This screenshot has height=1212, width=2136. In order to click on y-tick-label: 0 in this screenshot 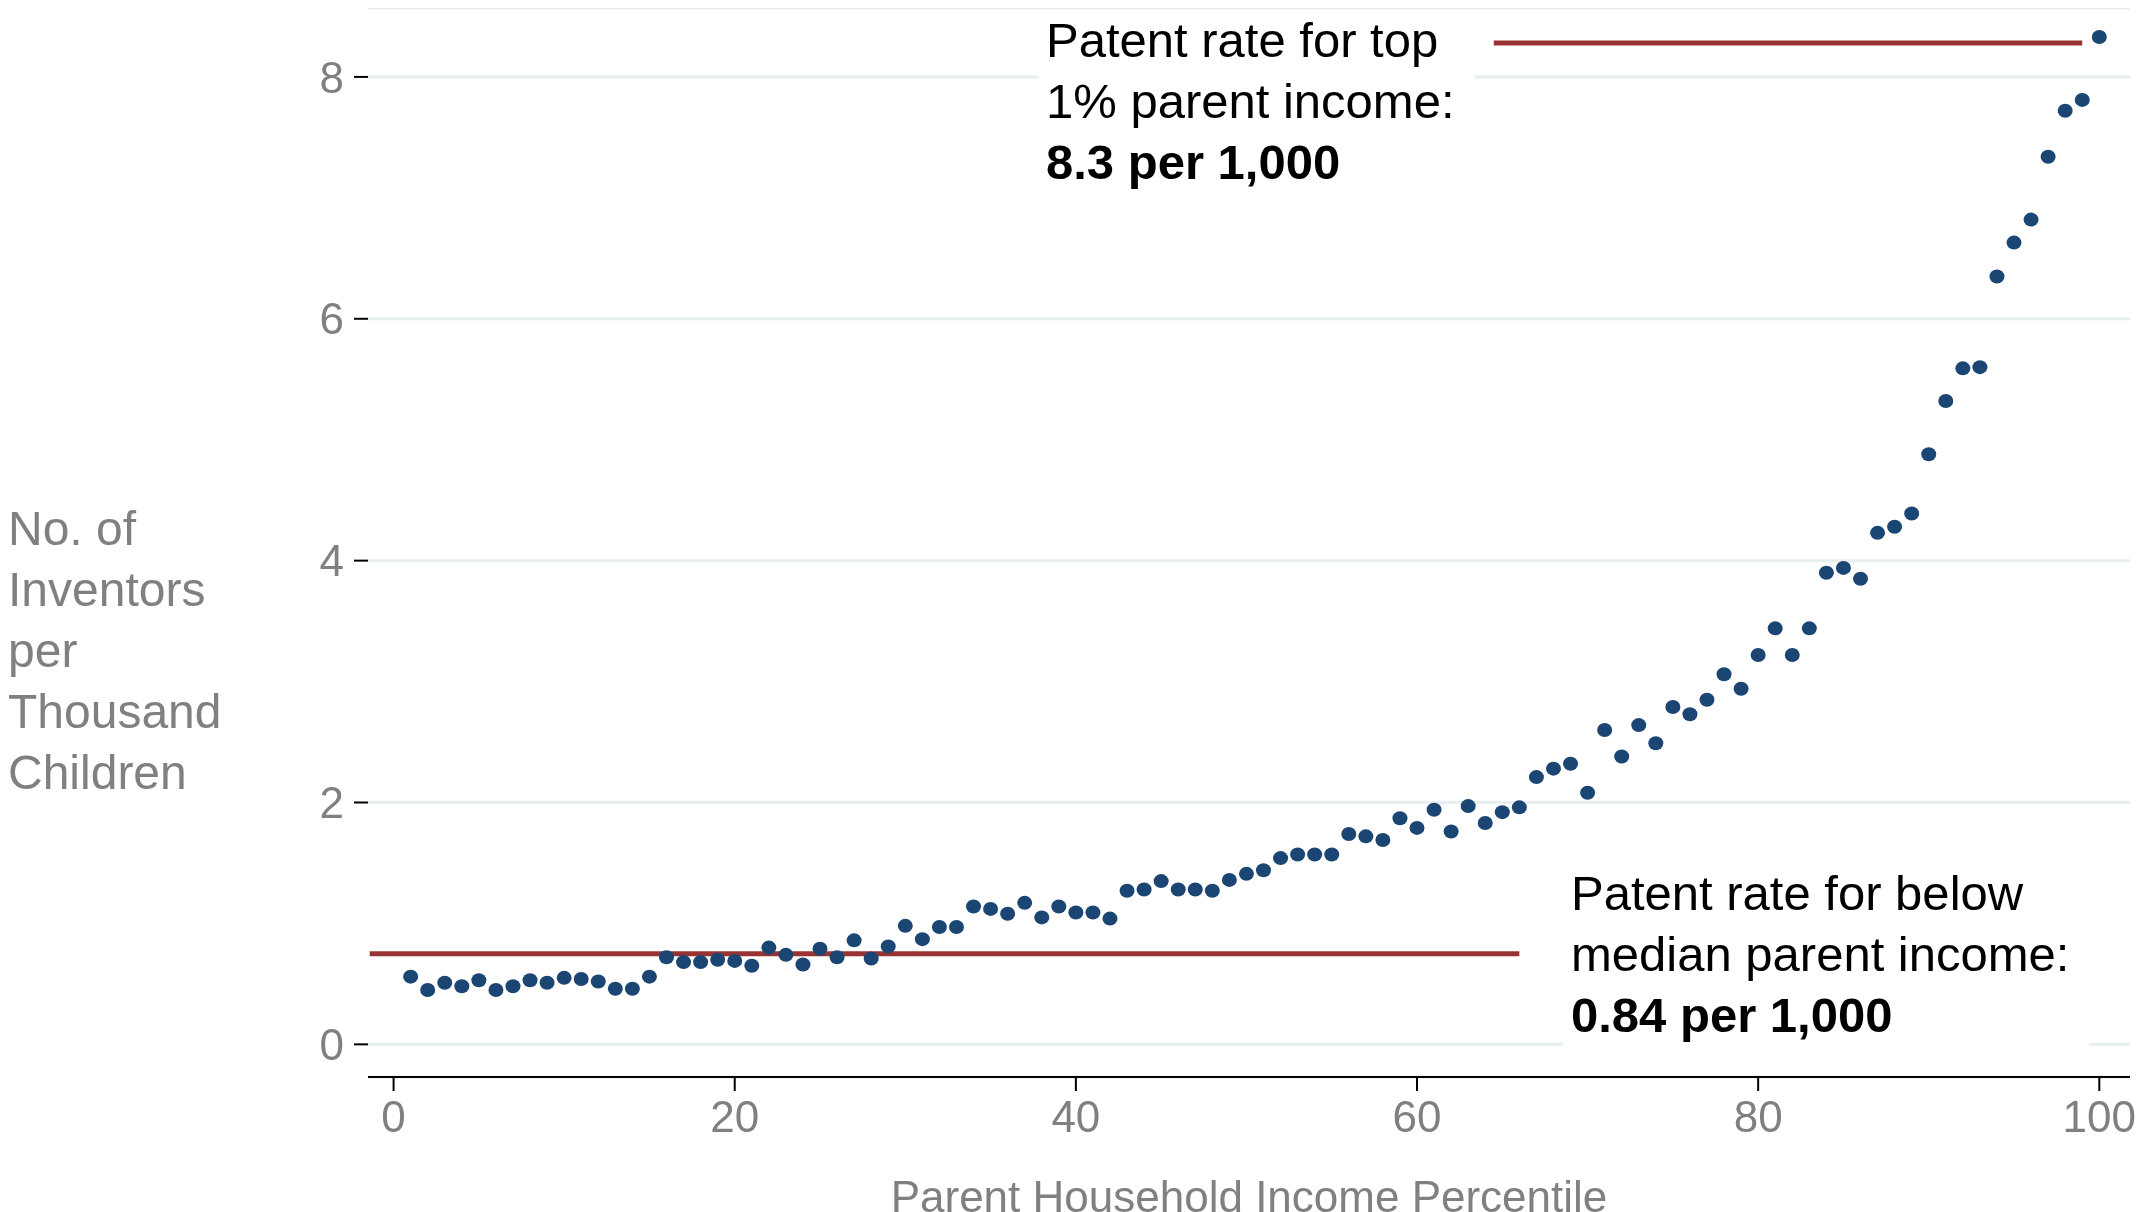, I will do `click(331, 1044)`.